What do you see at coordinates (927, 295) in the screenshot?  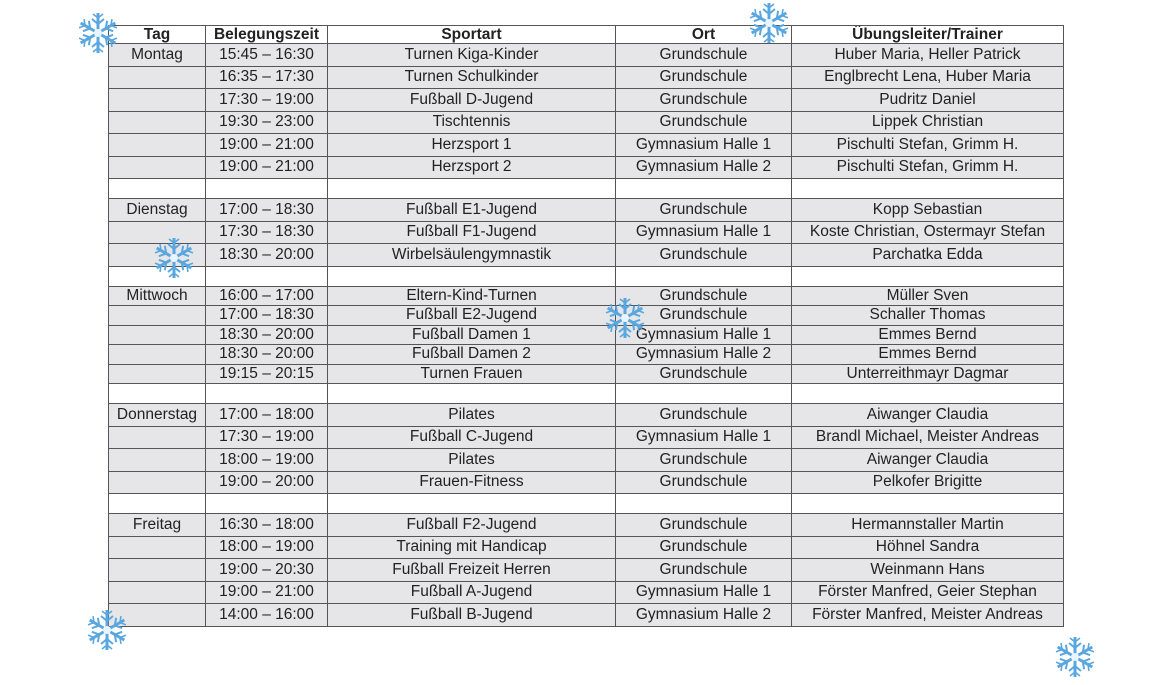 I see `trainer-cell: Müller Sven` at bounding box center [927, 295].